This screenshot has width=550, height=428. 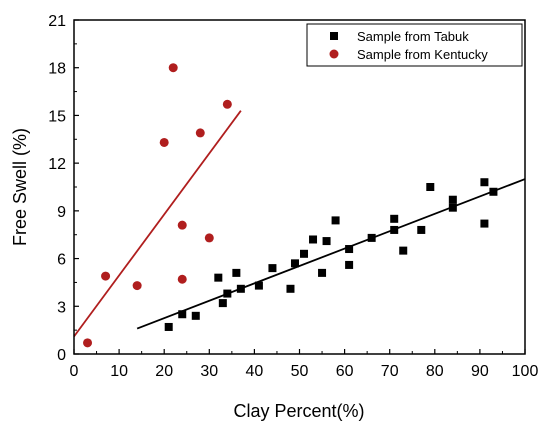 I want to click on y-tick-label: 21, so click(x=57, y=21).